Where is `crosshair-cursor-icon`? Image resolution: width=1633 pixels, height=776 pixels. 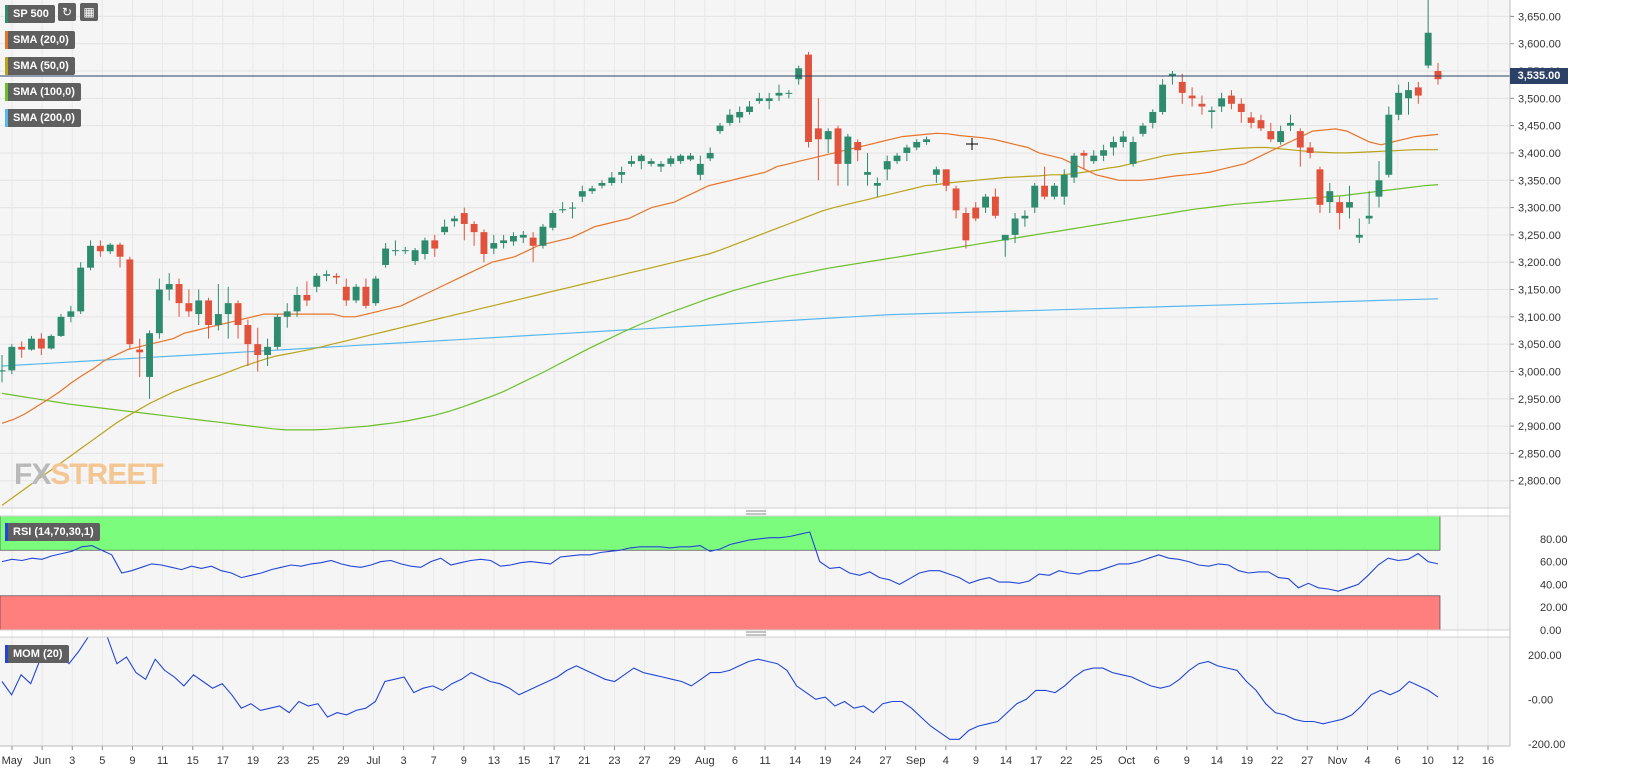
crosshair-cursor-icon is located at coordinates (972, 144).